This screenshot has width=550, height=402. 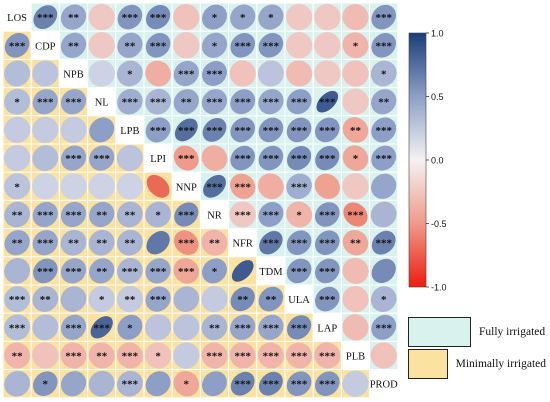 What do you see at coordinates (299, 300) in the screenshot?
I see `variable-label: ULA` at bounding box center [299, 300].